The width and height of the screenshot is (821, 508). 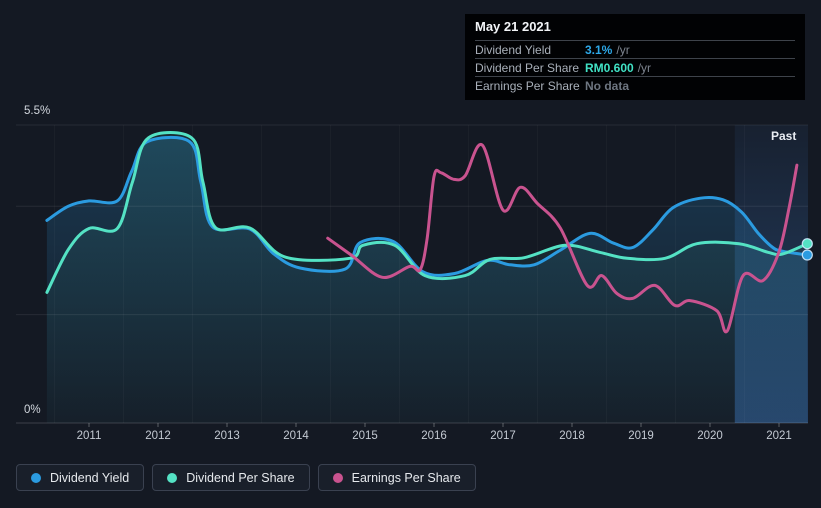 I want to click on x-axis-label-2015: 2015, so click(x=365, y=436).